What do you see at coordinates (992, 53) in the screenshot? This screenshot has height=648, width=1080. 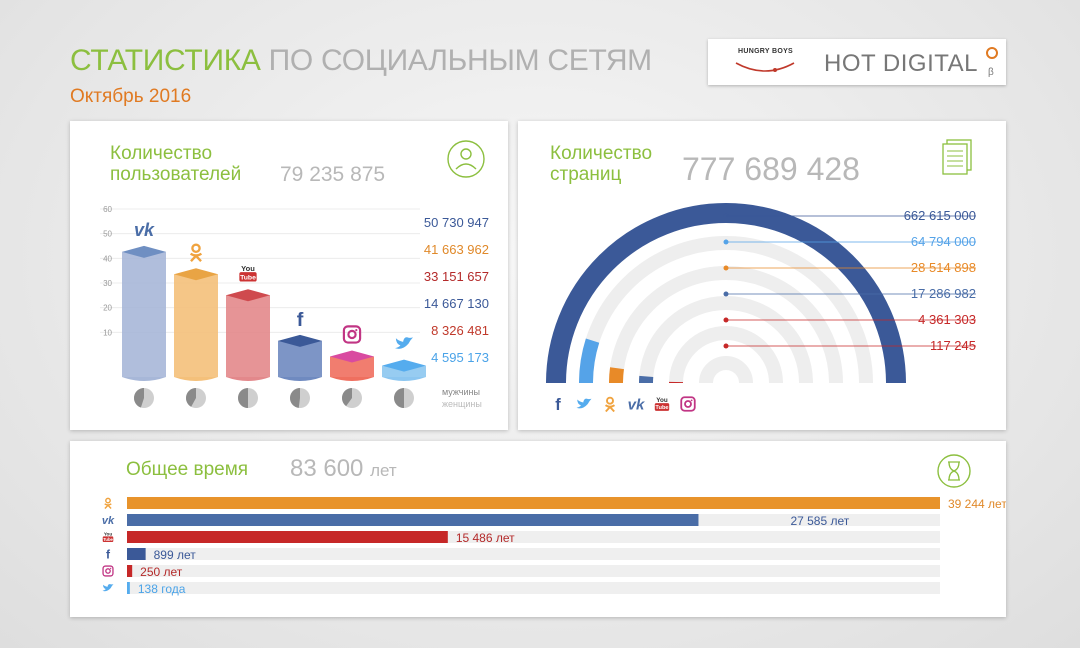 I see `logo-ring-icon` at bounding box center [992, 53].